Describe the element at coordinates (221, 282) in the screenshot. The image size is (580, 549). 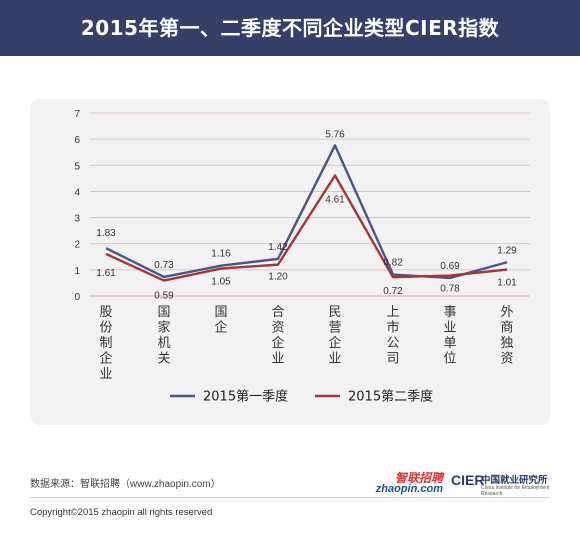
I see `data-label-q2: 1.05` at that location.